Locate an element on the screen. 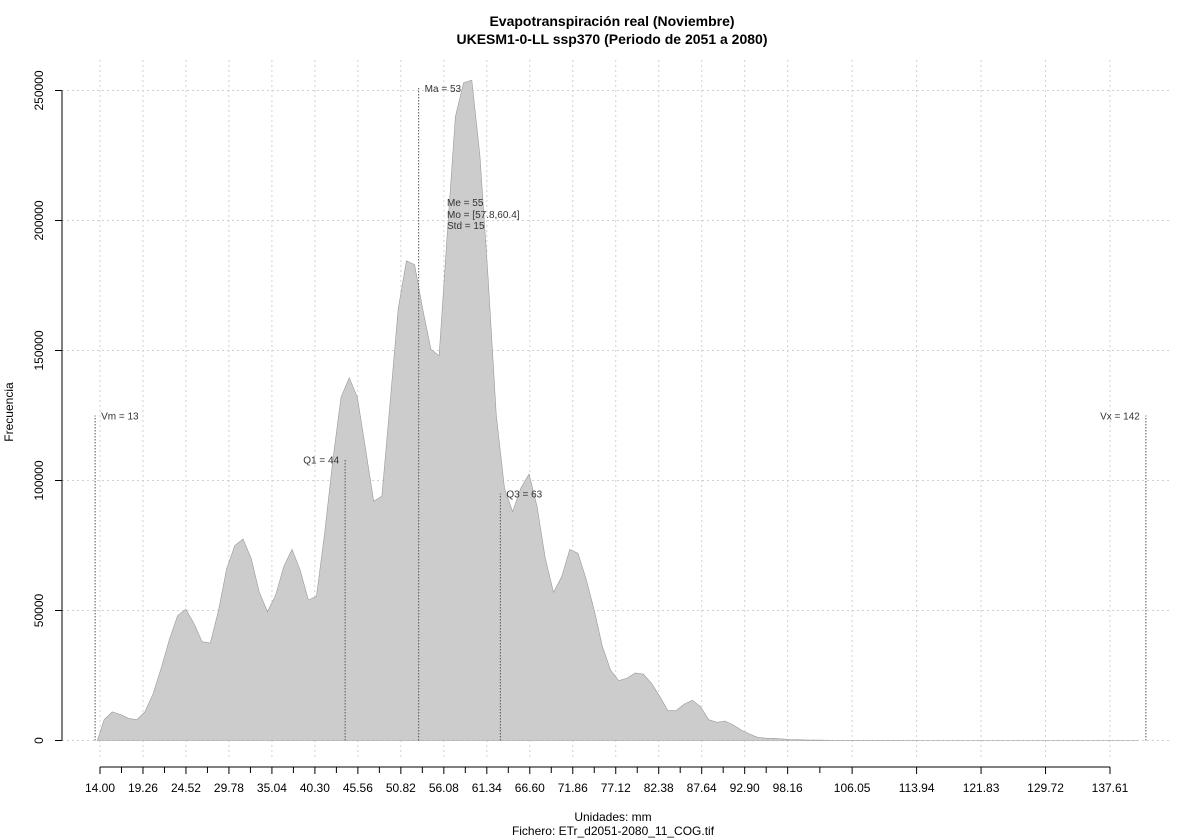  y-tick-label-4: 200000 is located at coordinates (39, 220).